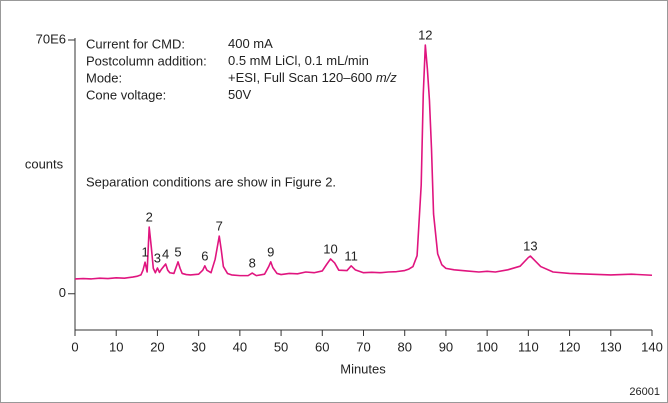 The height and width of the screenshot is (403, 668). What do you see at coordinates (446, 346) in the screenshot?
I see `x-tick-label: 90` at bounding box center [446, 346].